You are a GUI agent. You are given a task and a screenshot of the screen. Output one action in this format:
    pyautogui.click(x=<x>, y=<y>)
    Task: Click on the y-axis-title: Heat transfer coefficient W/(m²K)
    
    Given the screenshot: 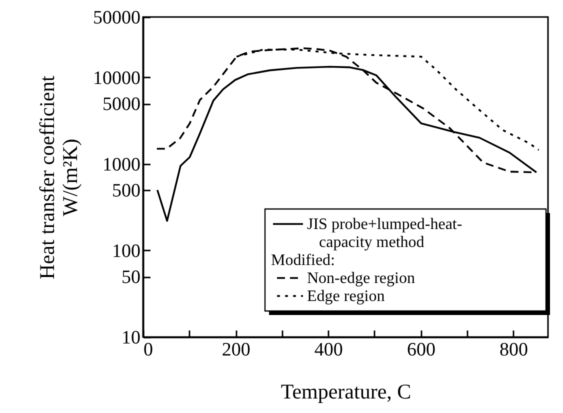 What is the action you would take?
    pyautogui.click(x=58, y=178)
    